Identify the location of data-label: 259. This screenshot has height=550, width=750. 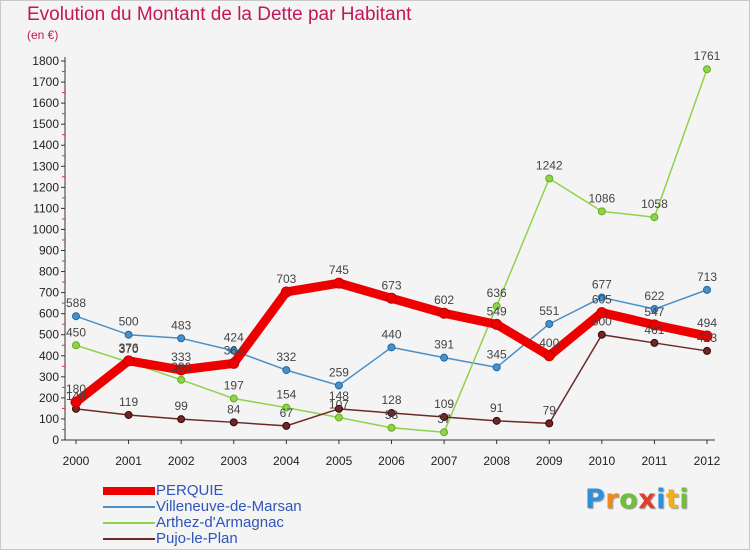
(339, 372).